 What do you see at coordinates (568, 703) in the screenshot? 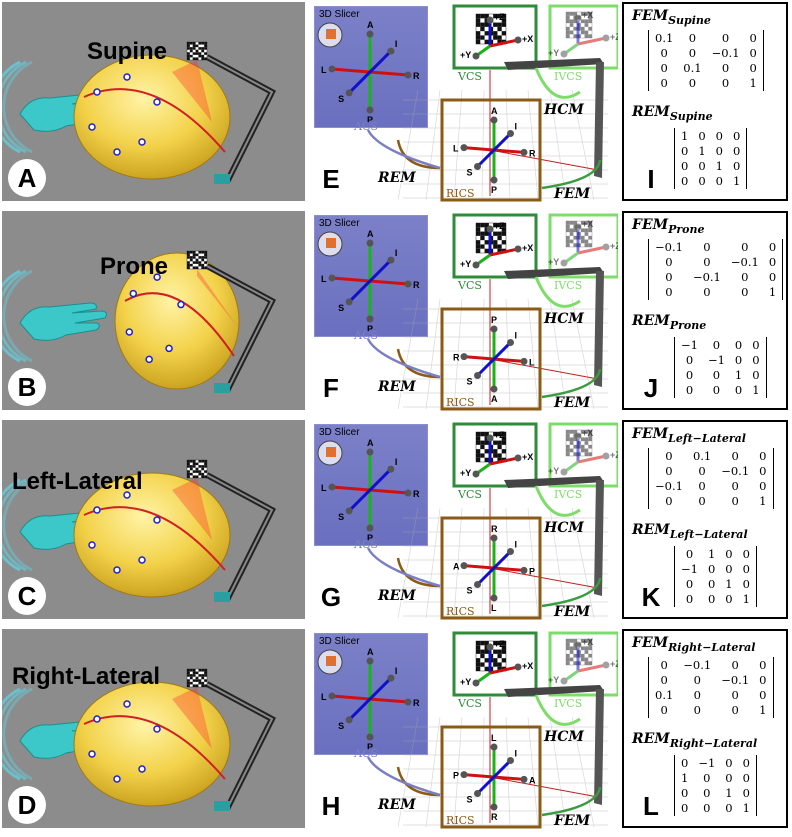
I see `ivcs-label: IVCS` at bounding box center [568, 703].